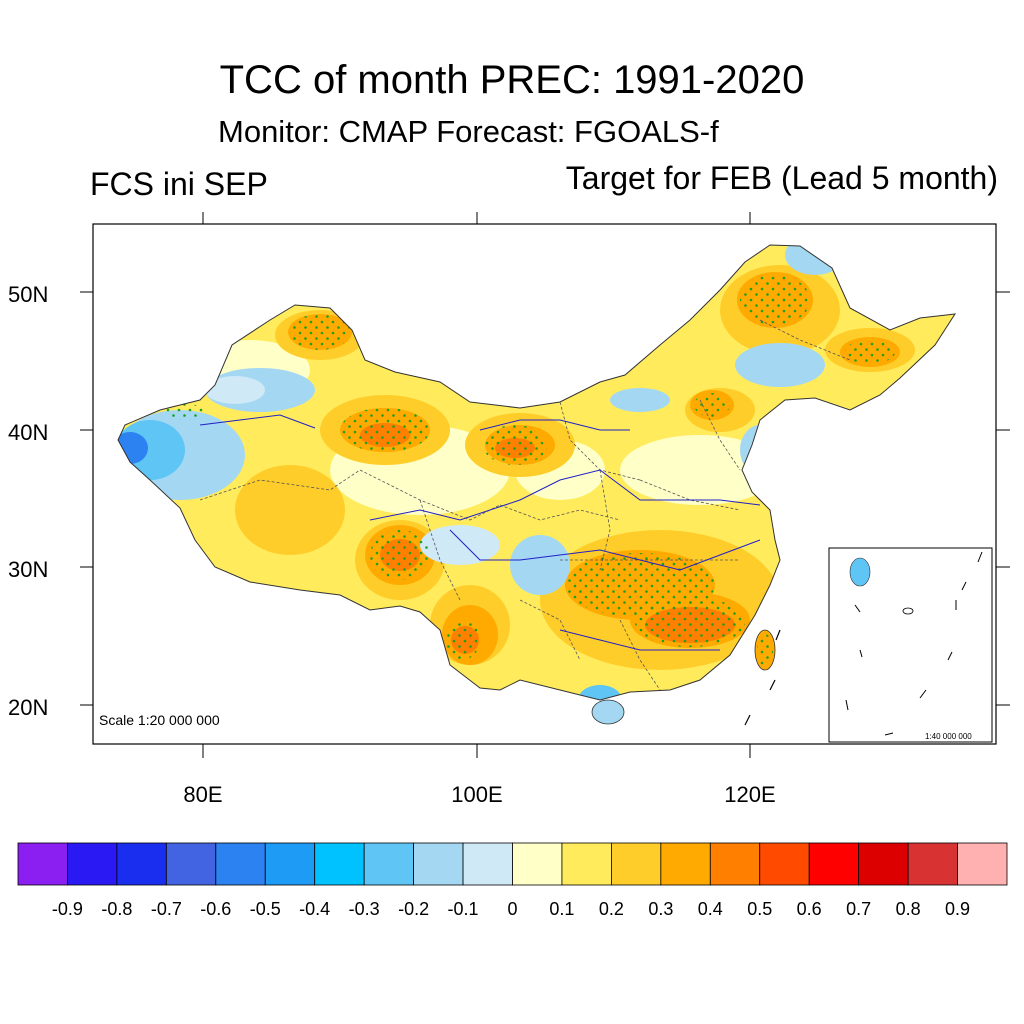 Image resolution: width=1024 pixels, height=1024 pixels. What do you see at coordinates (710, 909) in the screenshot?
I see `colorbar-label: 0.4` at bounding box center [710, 909].